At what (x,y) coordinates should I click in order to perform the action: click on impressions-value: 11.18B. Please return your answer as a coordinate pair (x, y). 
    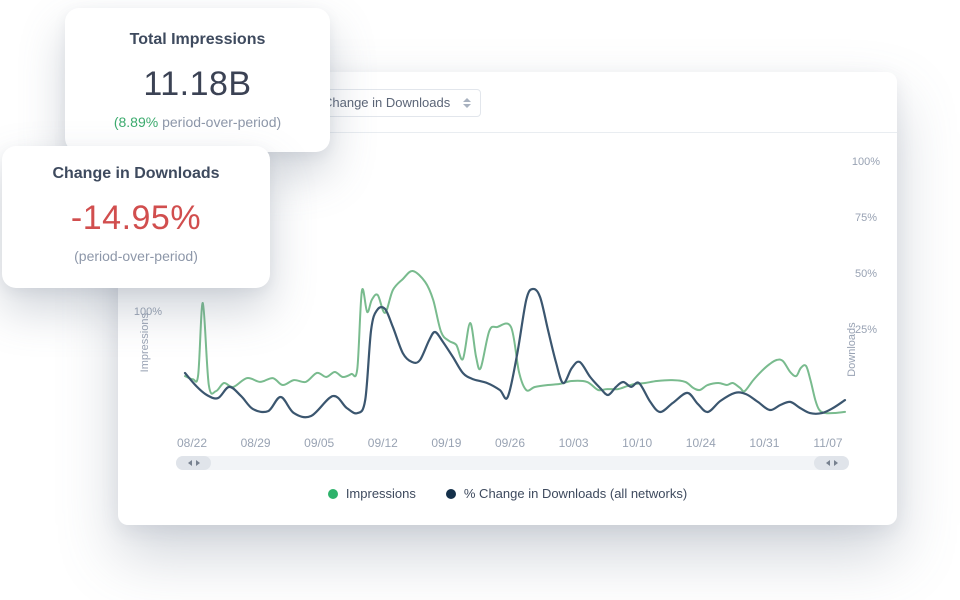
    Looking at the image, I should click on (197, 84).